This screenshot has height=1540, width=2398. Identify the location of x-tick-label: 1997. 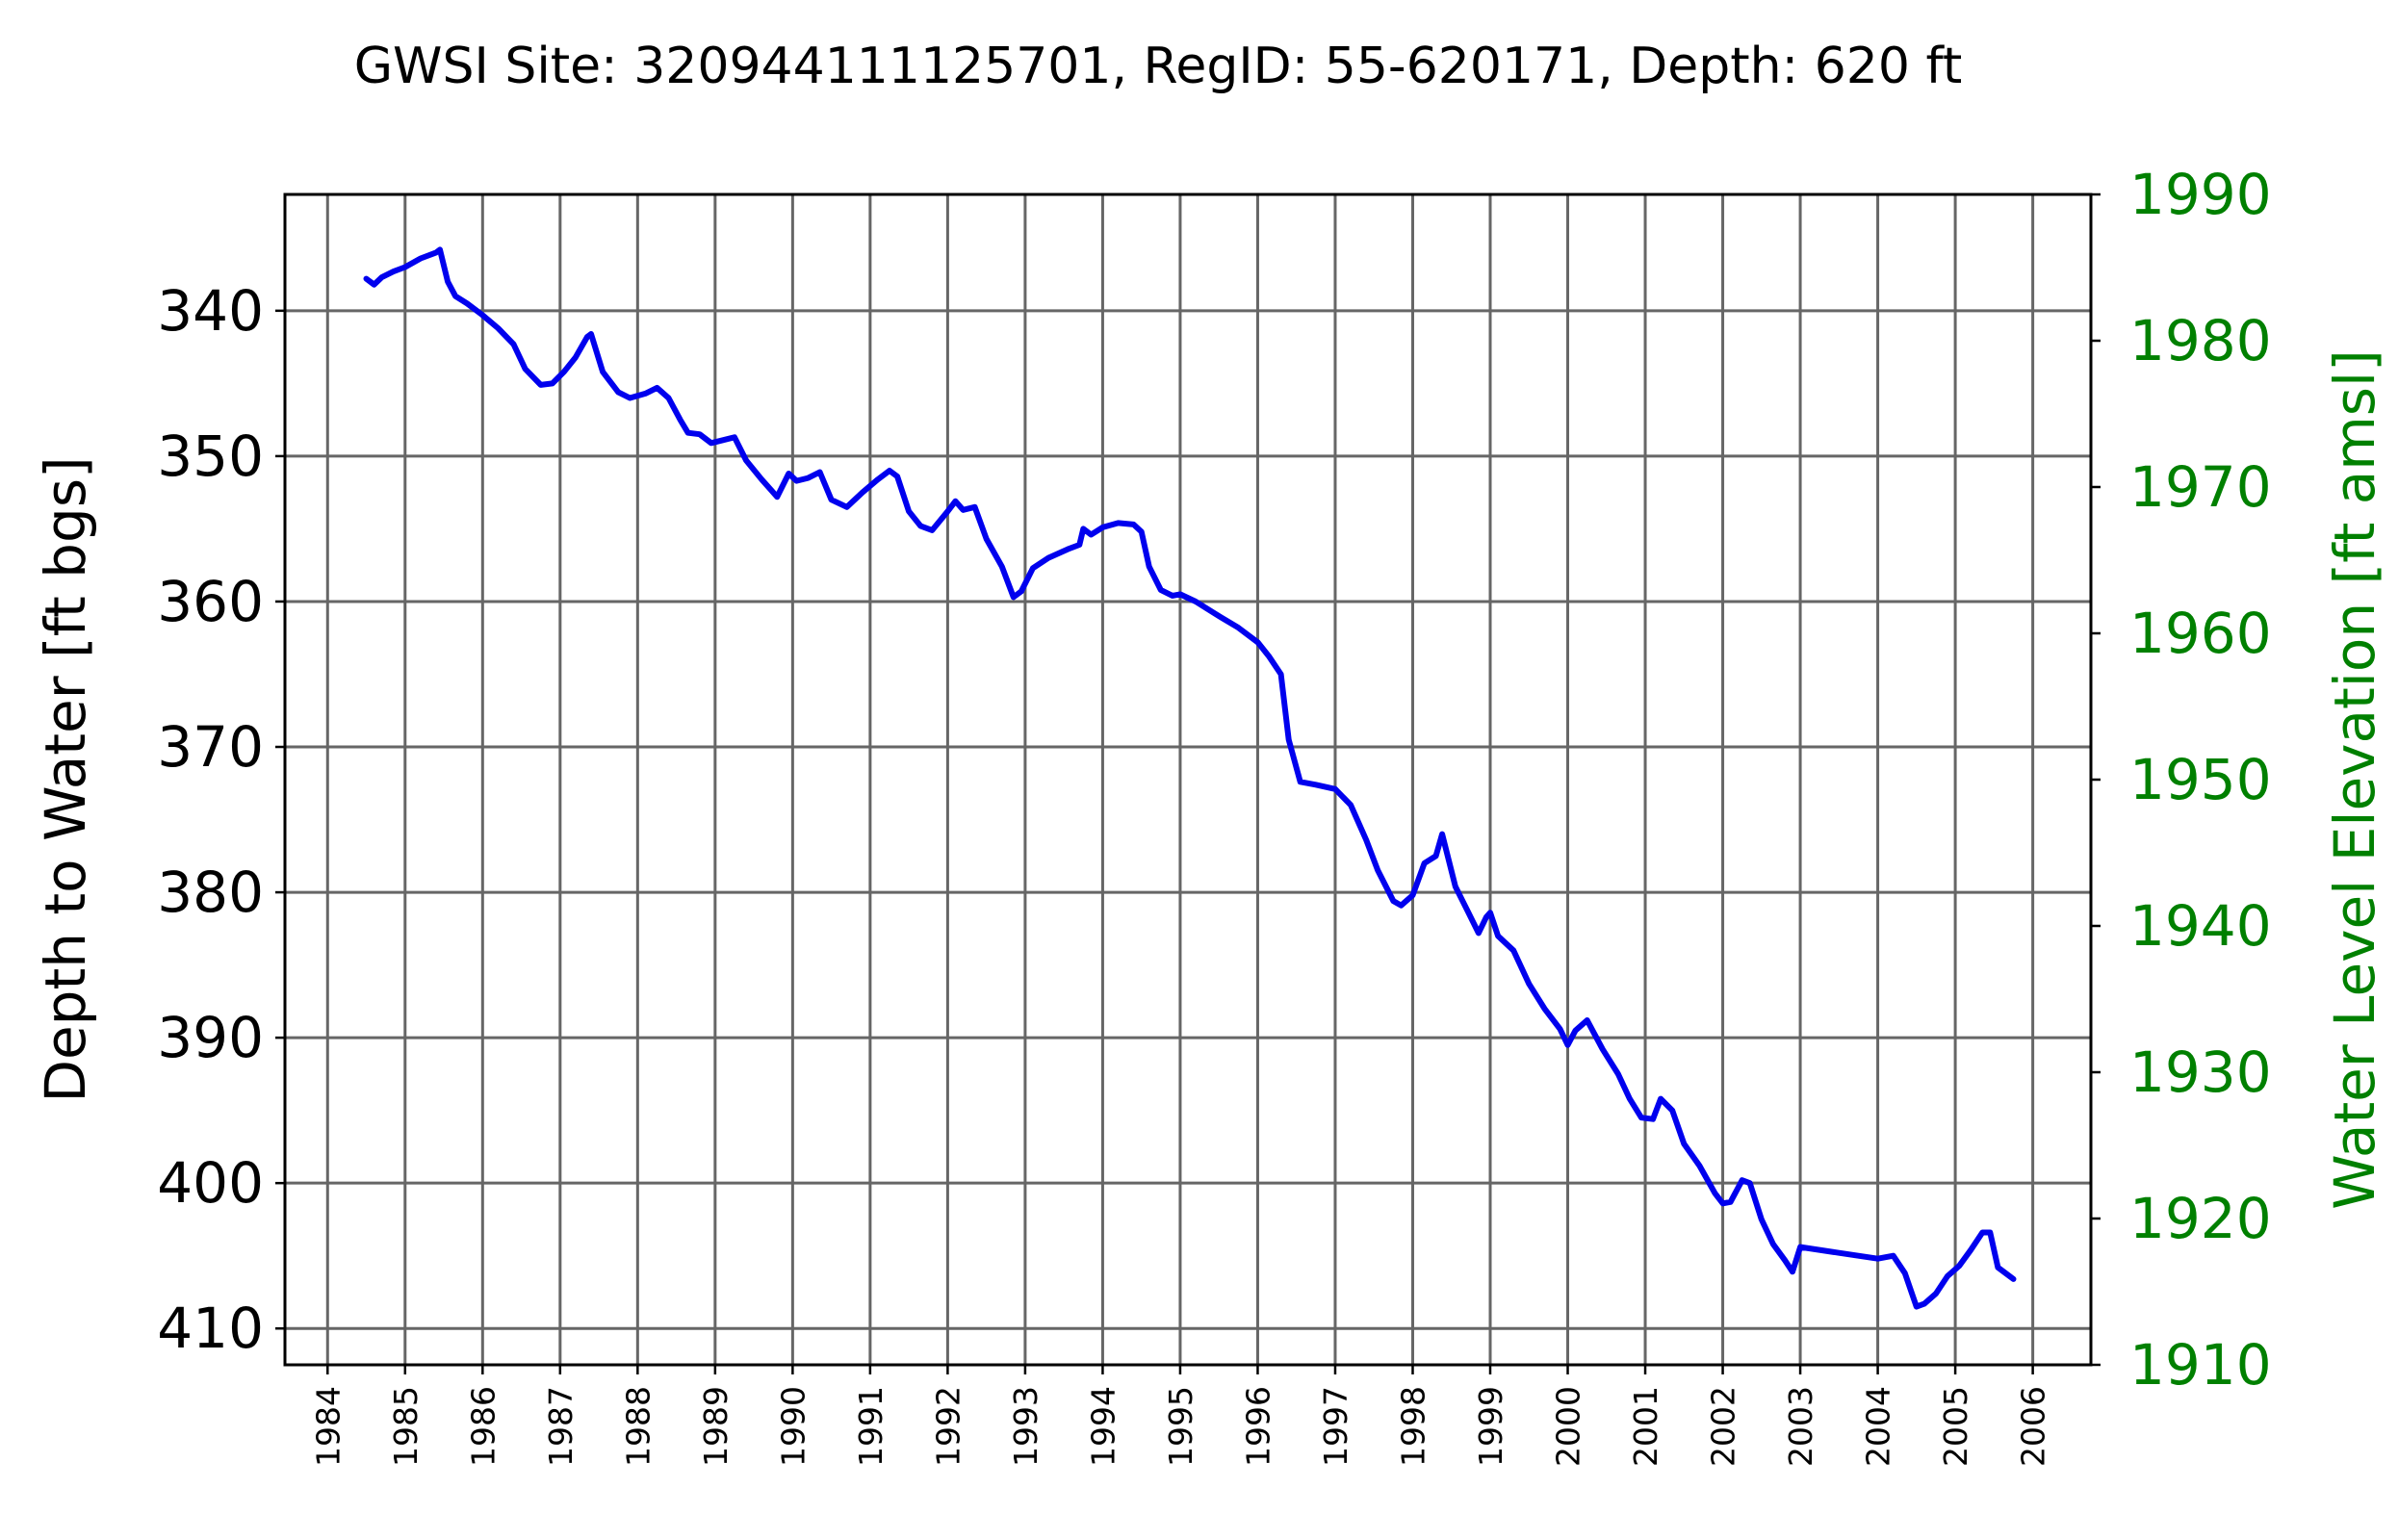
(1335, 1426).